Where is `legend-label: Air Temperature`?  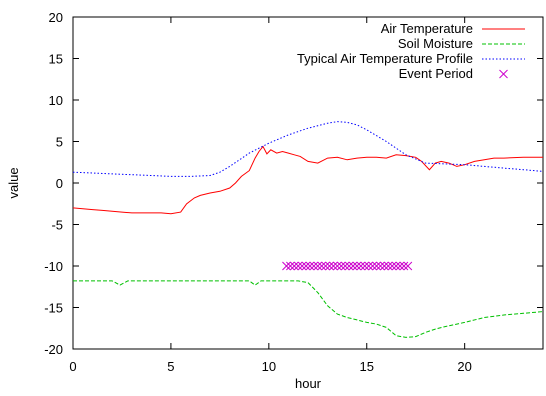
legend-label: Air Temperature is located at coordinates (427, 28).